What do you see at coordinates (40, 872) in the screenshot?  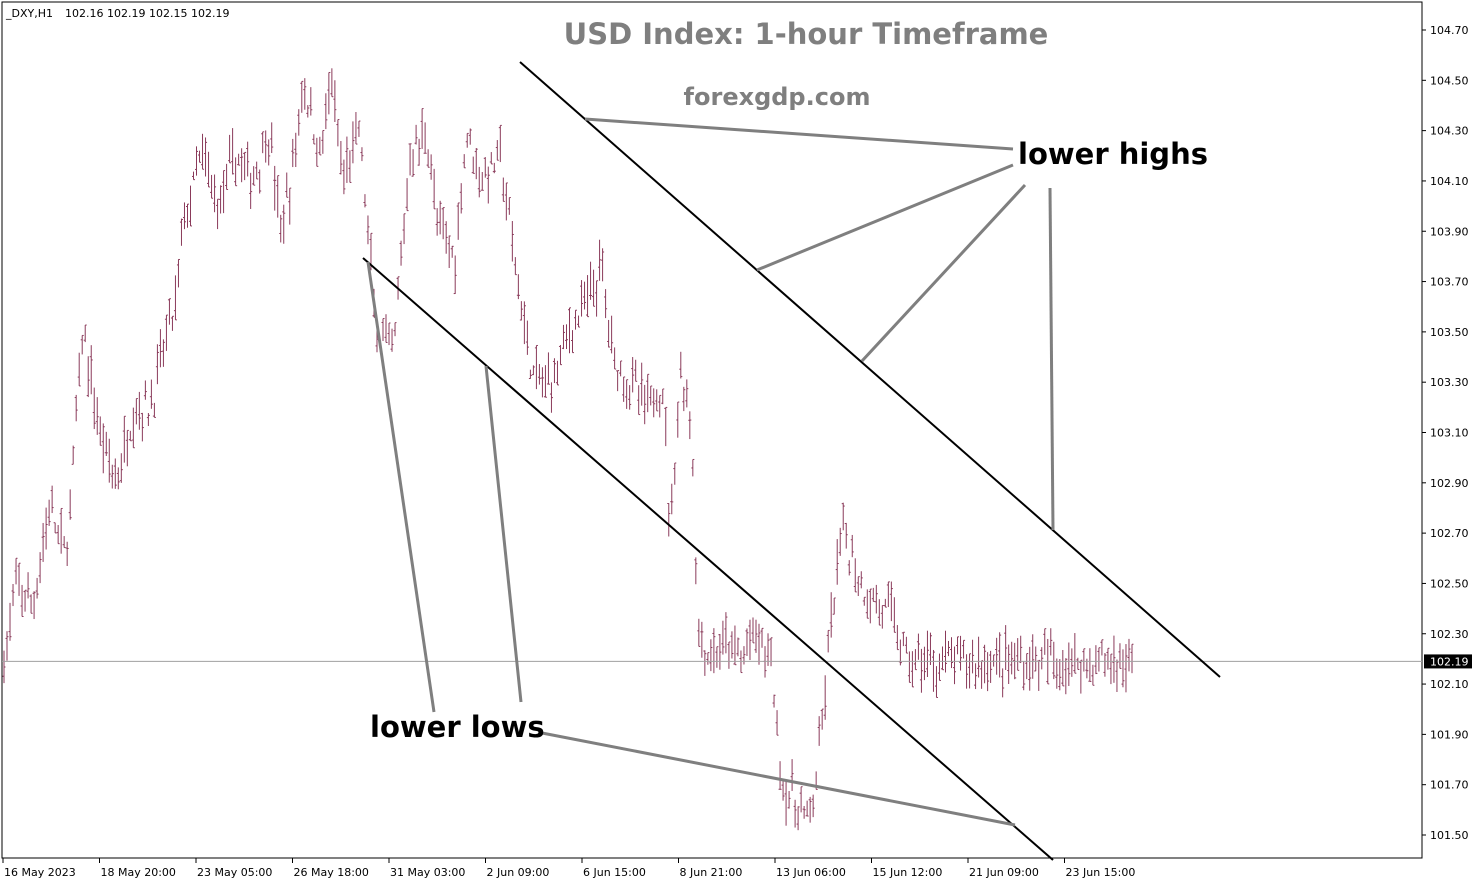 I see `x-tick-label: 16 May 2023` at bounding box center [40, 872].